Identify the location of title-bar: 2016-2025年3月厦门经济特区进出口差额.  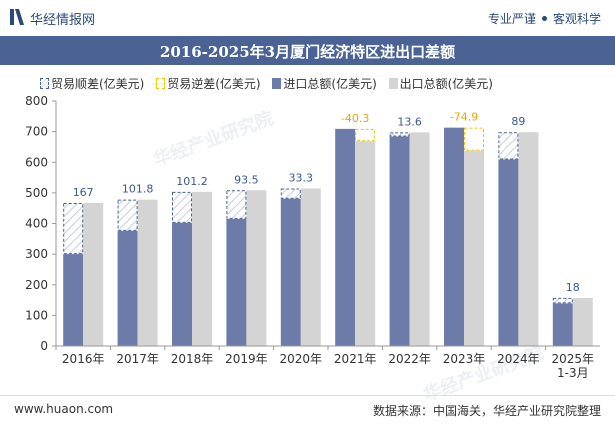
(307, 50).